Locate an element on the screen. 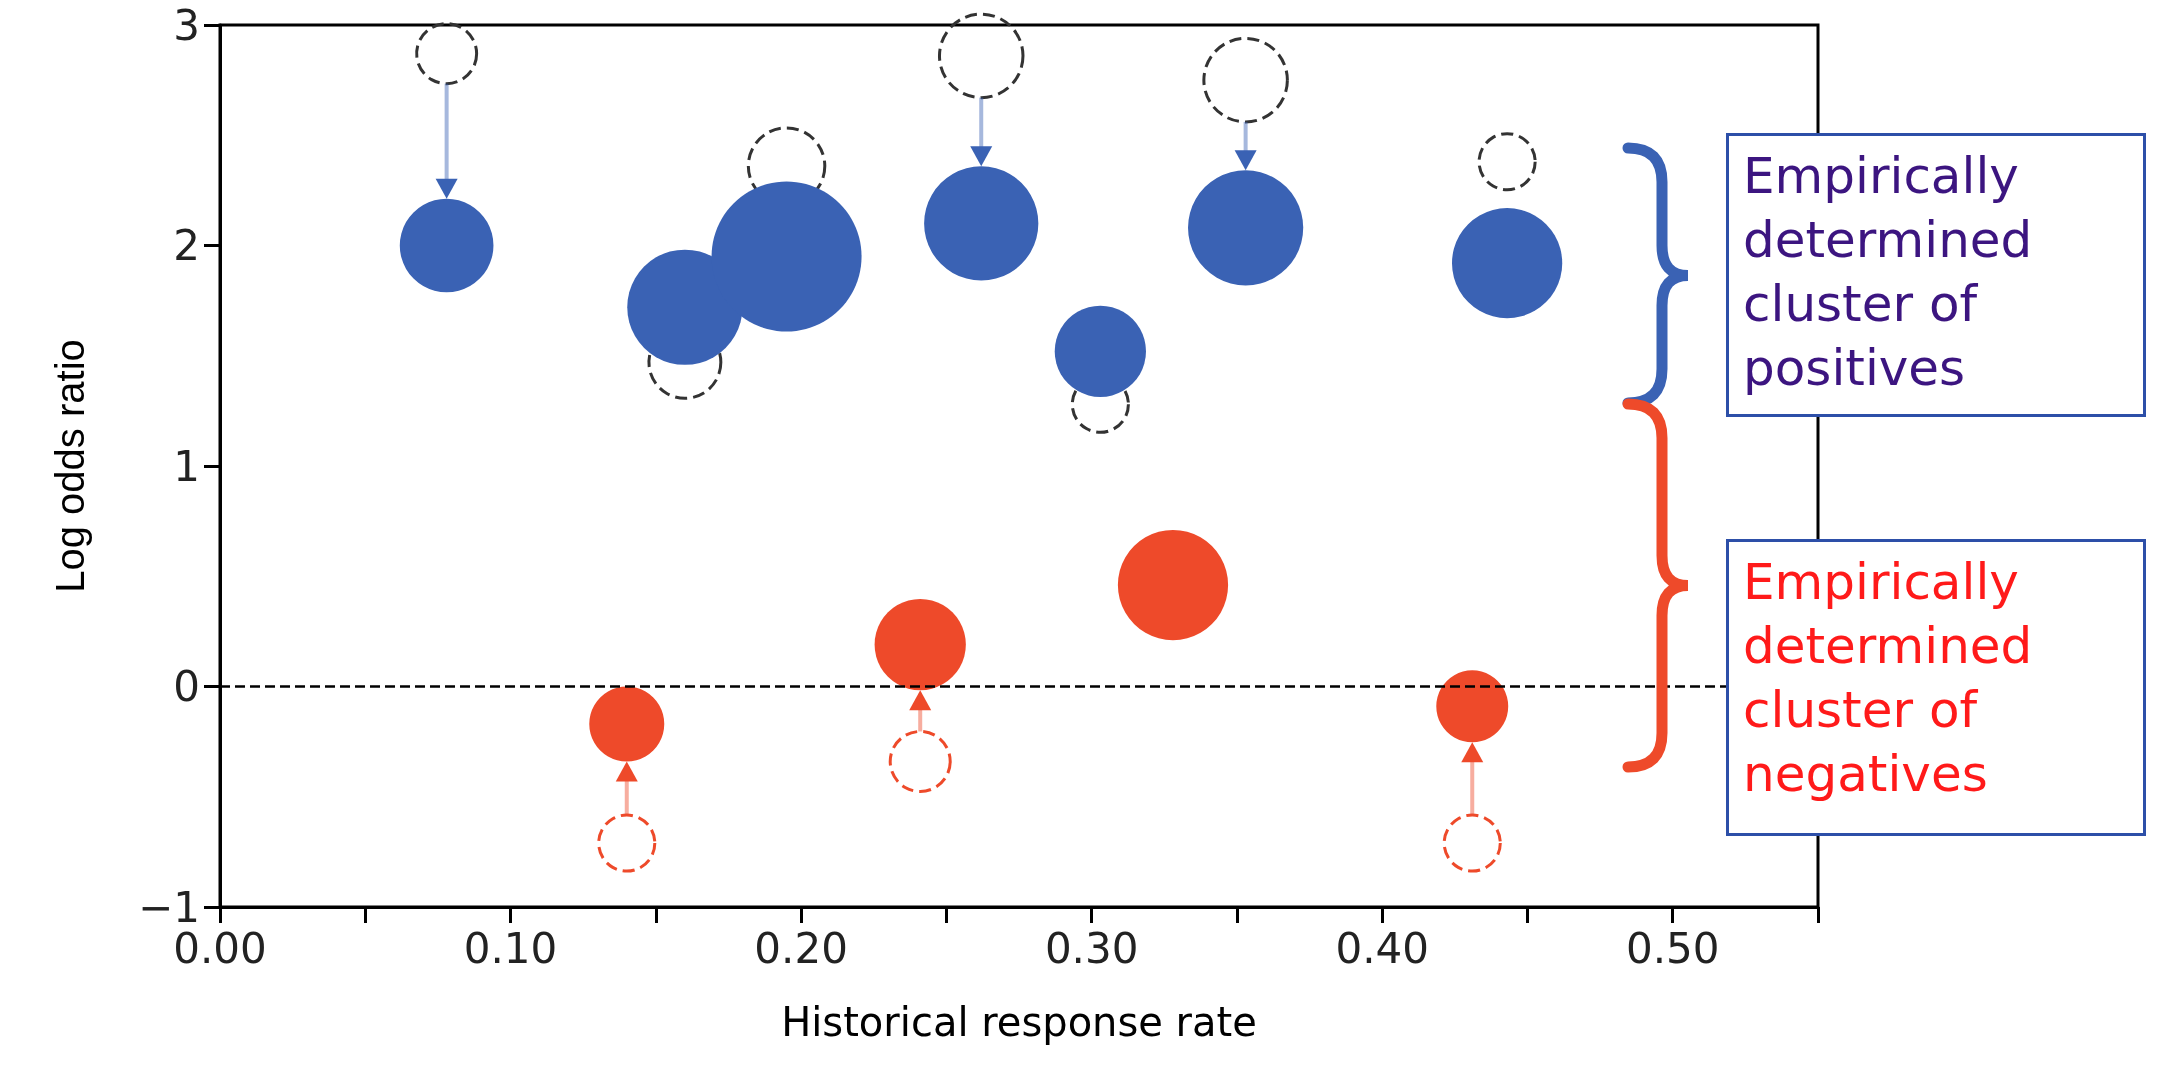 The image size is (2166, 1076). x-tick-label: 0.50 is located at coordinates (1672, 948).